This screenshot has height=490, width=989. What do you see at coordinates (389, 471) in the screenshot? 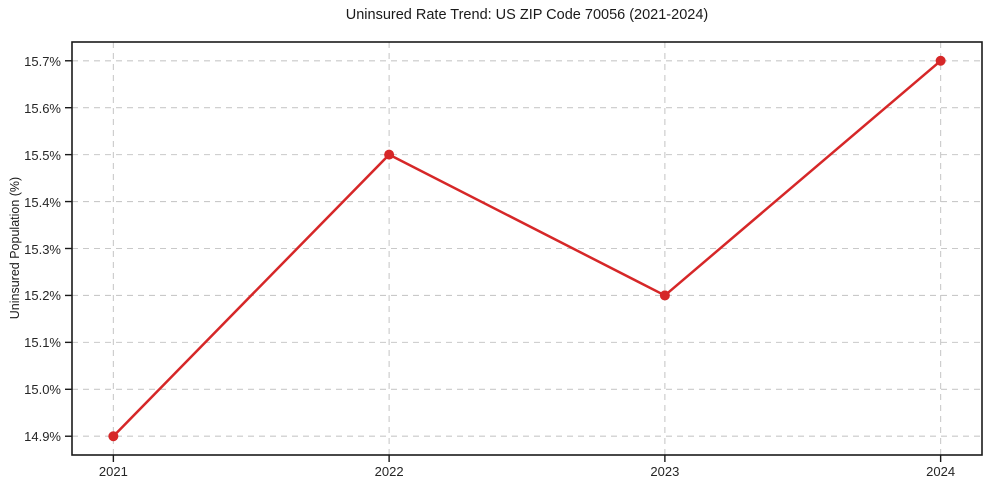
I see `x-tick-label: 2022` at bounding box center [389, 471].